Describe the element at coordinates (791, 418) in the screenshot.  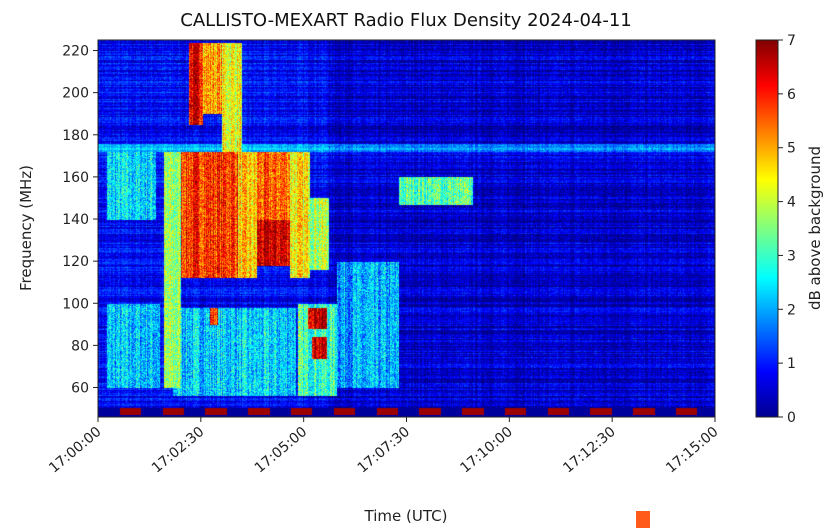
I see `colorbar-tick-label: 0` at that location.